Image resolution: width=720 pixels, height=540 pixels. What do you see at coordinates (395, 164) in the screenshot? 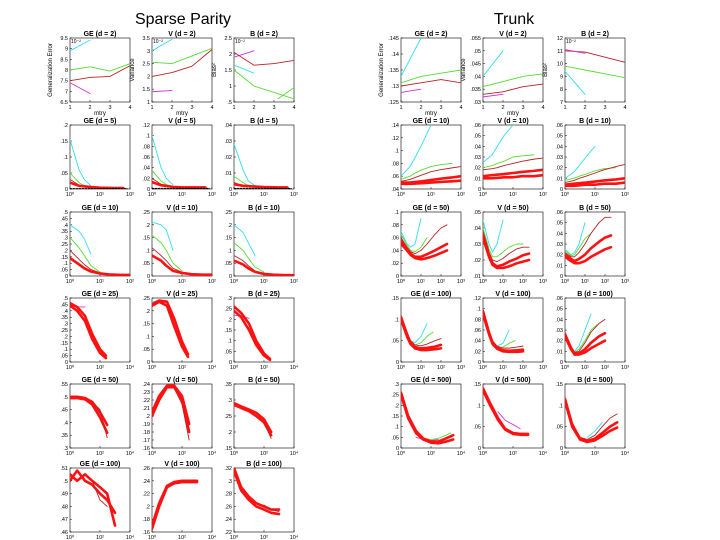
I see `y-tick-label: .08` at bounding box center [395, 164].